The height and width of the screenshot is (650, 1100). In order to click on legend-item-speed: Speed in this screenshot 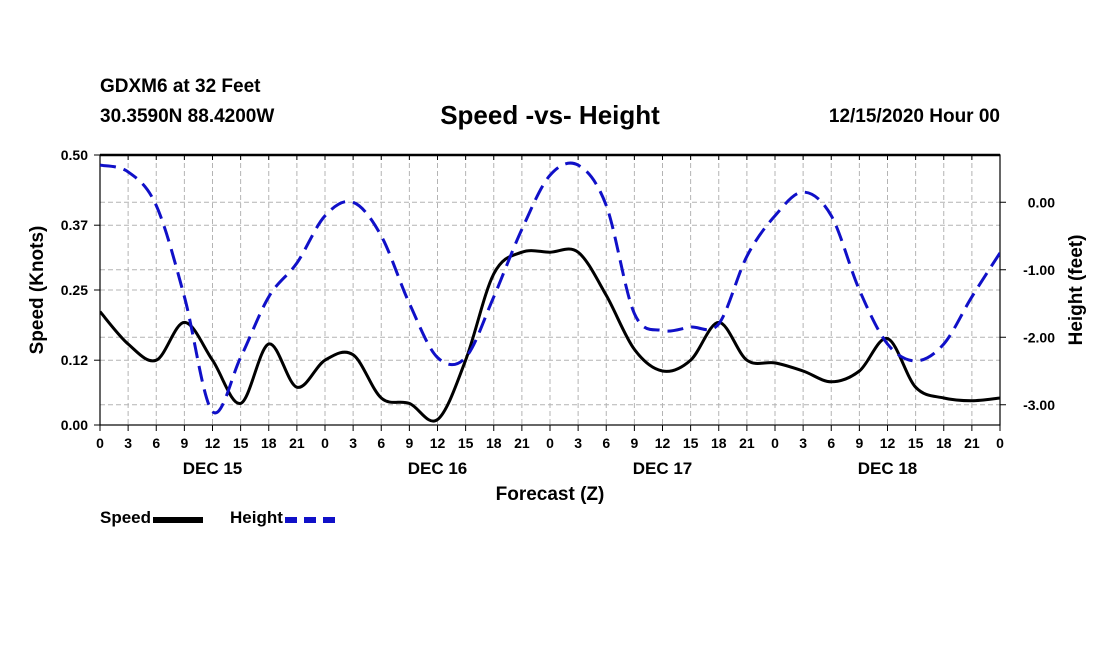, I will do `click(152, 518)`.